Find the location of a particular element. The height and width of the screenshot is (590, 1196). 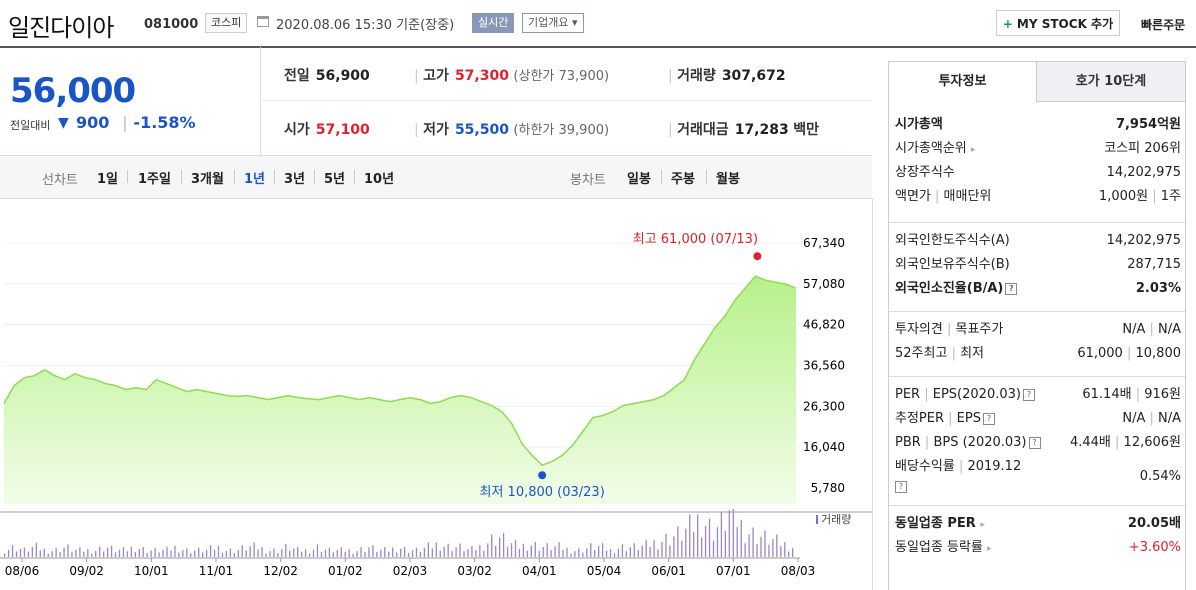

info-value: 14,202,975 is located at coordinates (1144, 241).